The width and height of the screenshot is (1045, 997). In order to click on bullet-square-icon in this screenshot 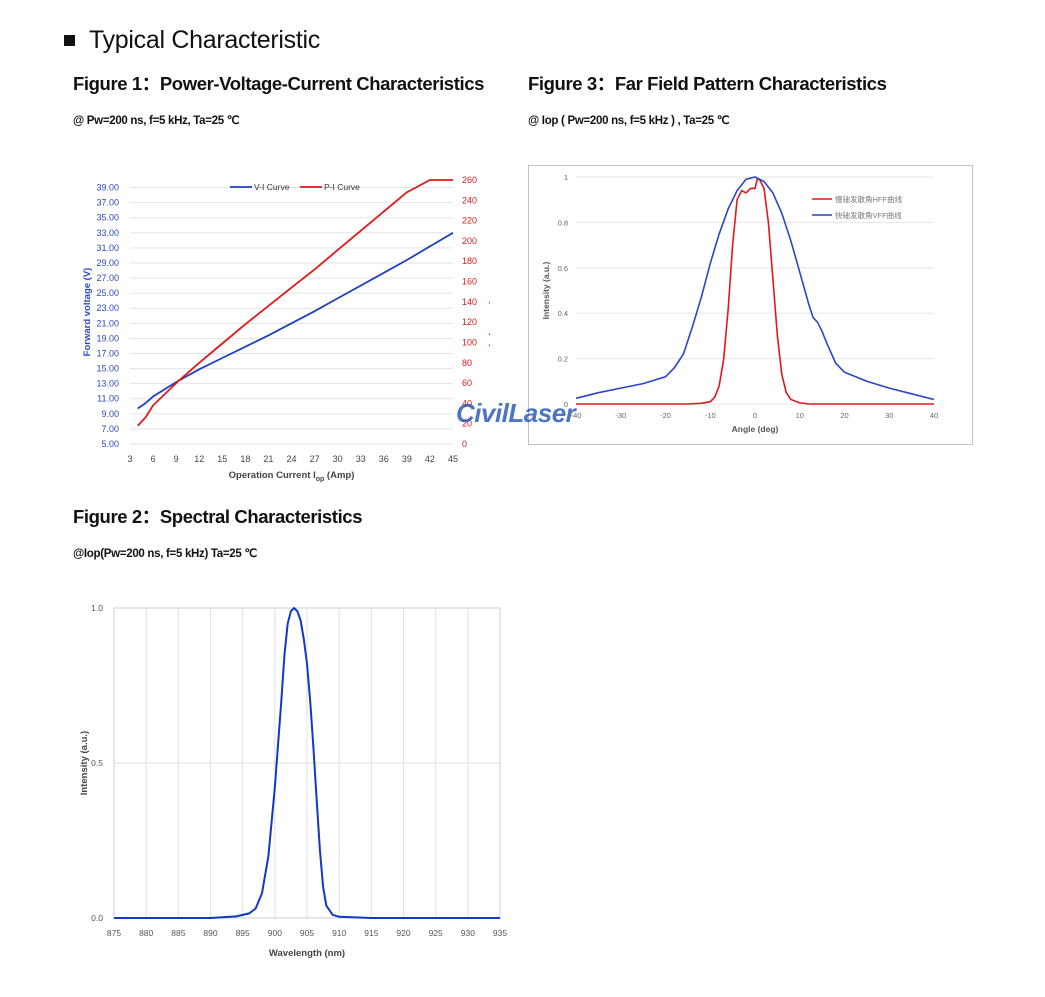, I will do `click(69, 40)`.